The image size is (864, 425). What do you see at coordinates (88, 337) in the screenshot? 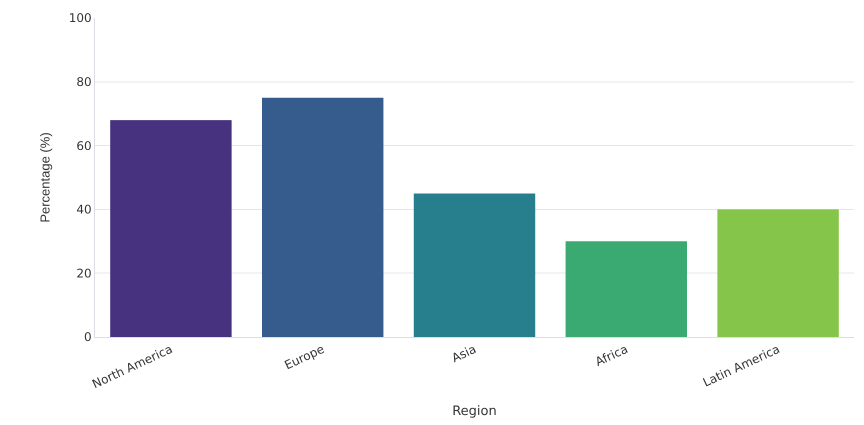
I see `y-tick-label: 0` at bounding box center [88, 337].